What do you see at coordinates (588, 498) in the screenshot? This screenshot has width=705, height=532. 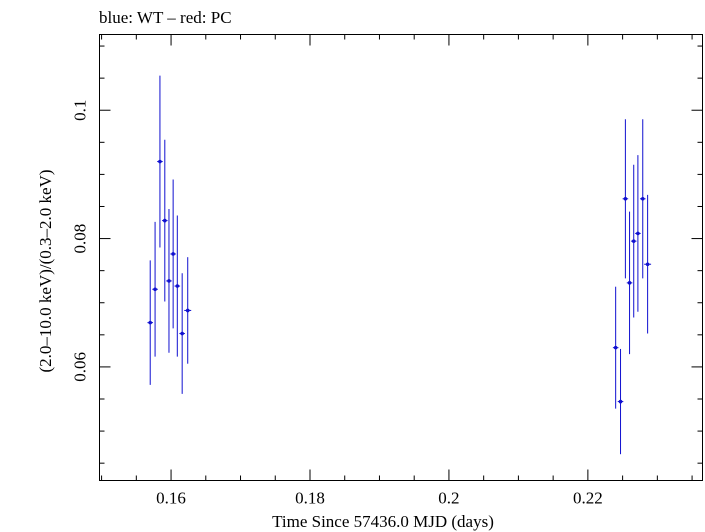 I see `x-tick-label: 0.22` at bounding box center [588, 498].